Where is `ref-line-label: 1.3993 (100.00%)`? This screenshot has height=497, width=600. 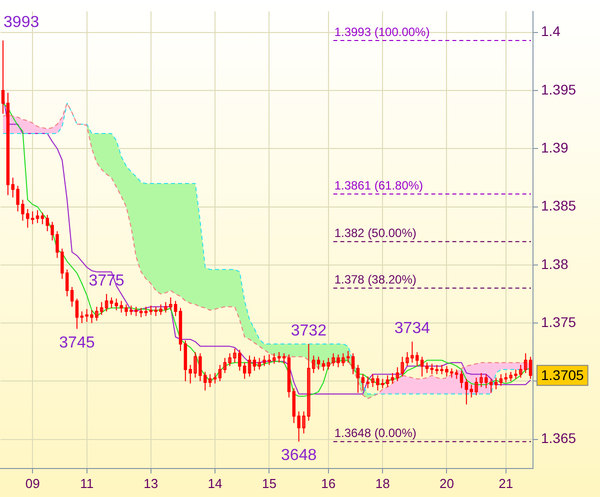 ref-line-label: 1.3993 (100.00%) is located at coordinates (382, 31).